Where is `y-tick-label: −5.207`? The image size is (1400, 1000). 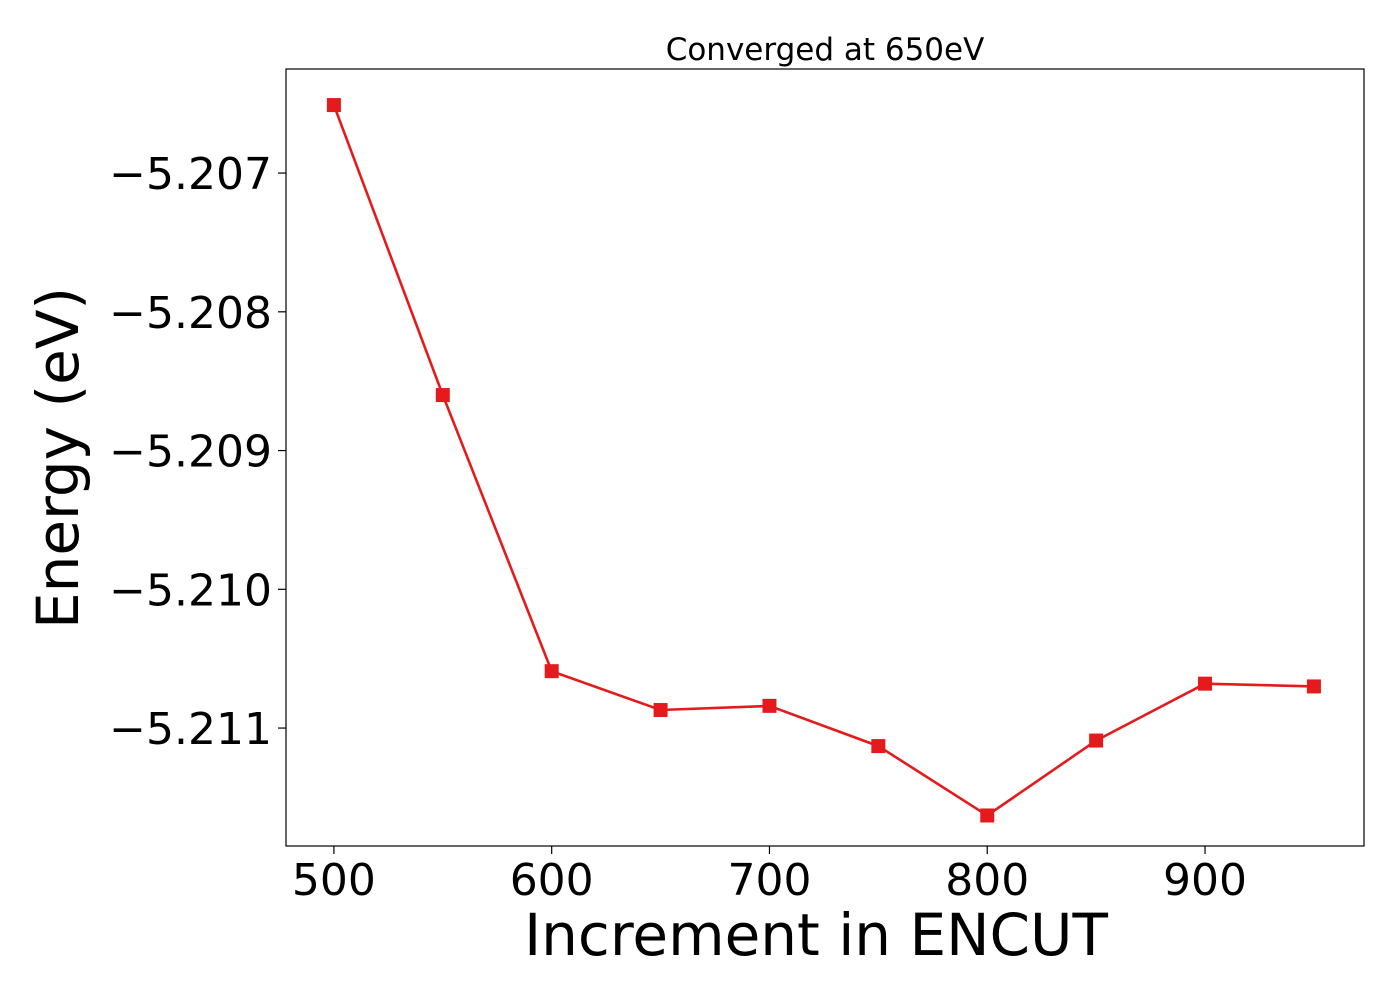
y-tick-label: −5.207 is located at coordinates (190, 174).